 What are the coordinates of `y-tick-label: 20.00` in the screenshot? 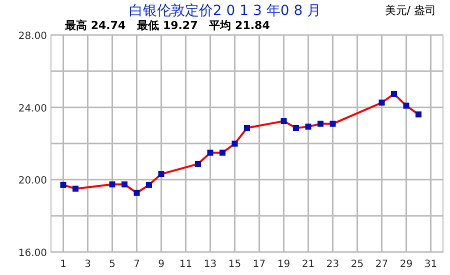 It's located at (32, 181).